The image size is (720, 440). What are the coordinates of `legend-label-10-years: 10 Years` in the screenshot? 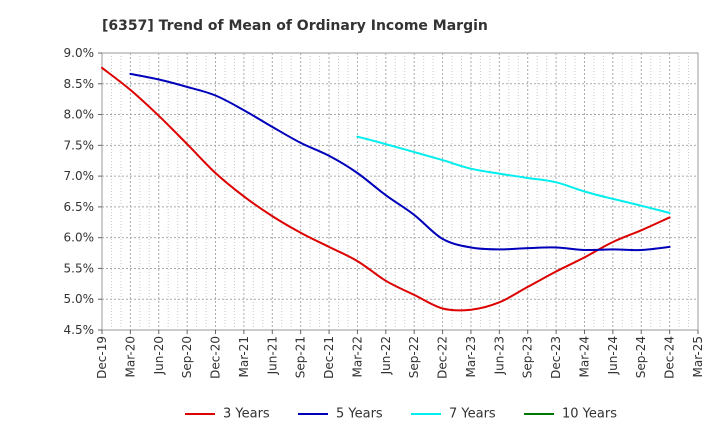 It's located at (589, 414).